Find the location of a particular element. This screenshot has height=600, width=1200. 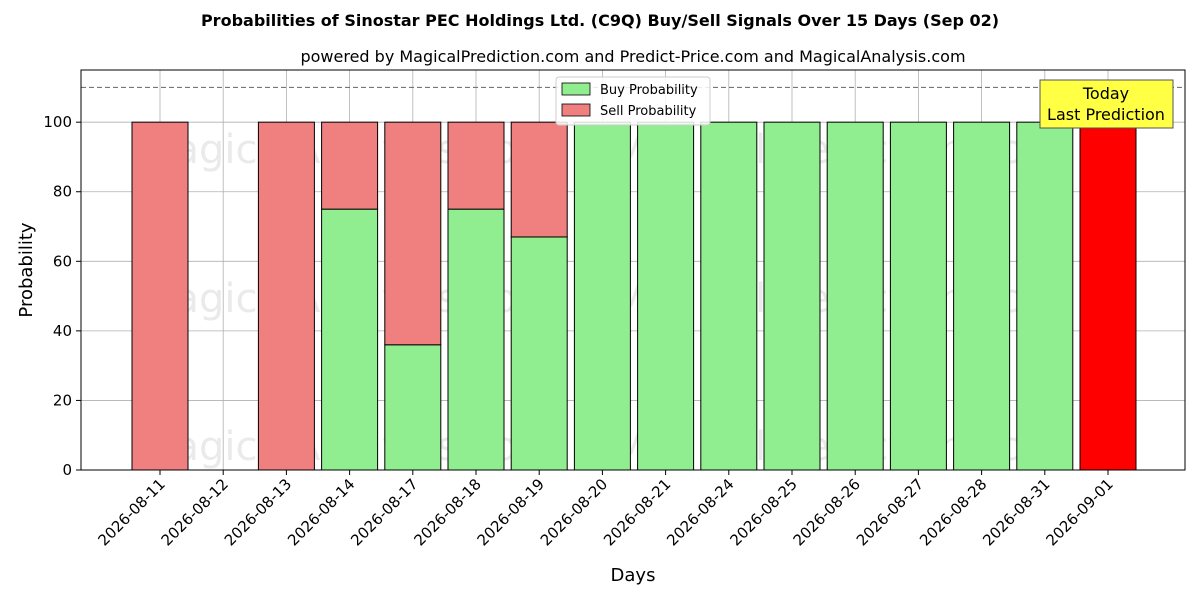

today-annotation: Today Last Prediction is located at coordinates (1106, 104).